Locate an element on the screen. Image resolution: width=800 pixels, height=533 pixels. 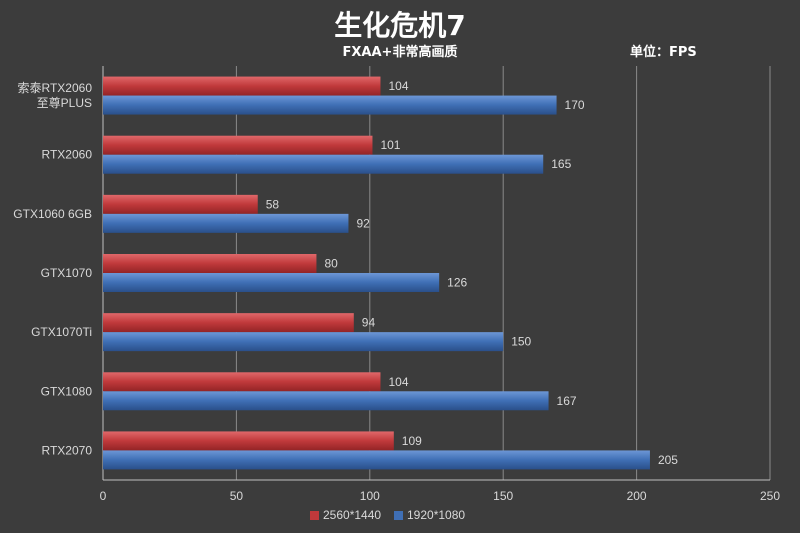
category-label: GTX1070Ti is located at coordinates (61, 332).